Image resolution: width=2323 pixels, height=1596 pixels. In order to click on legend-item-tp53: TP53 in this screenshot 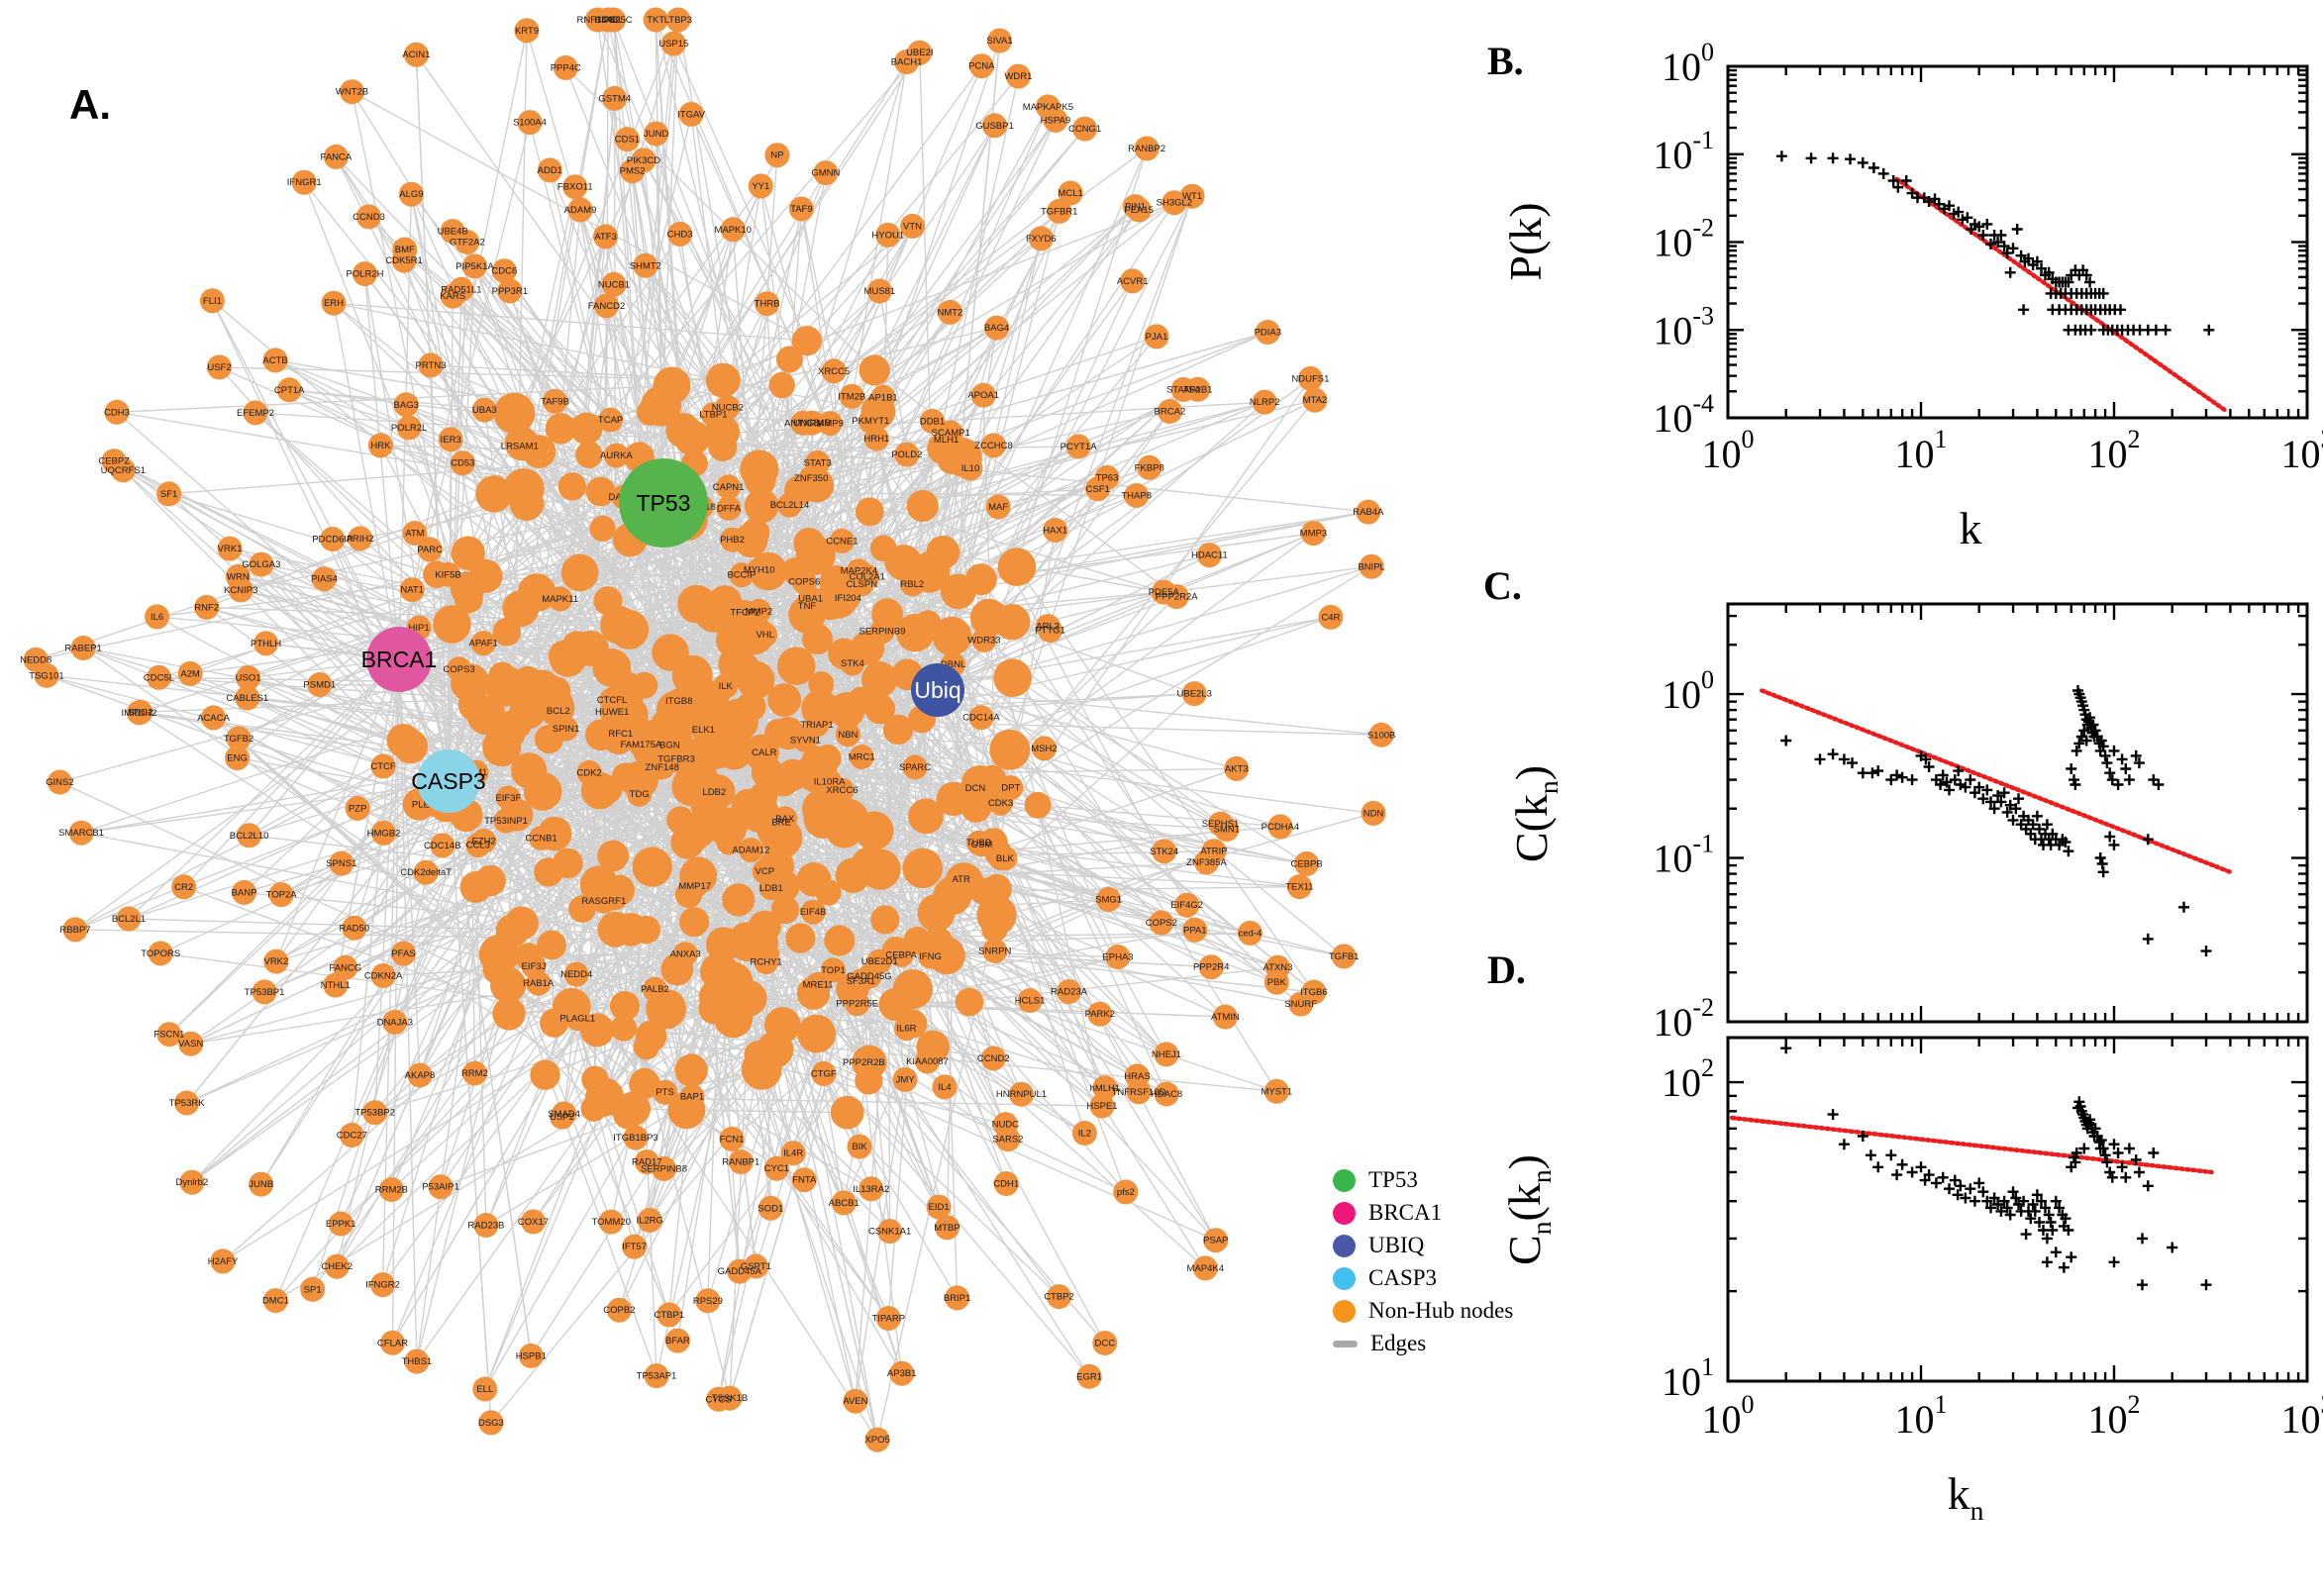, I will do `click(1423, 1179)`.